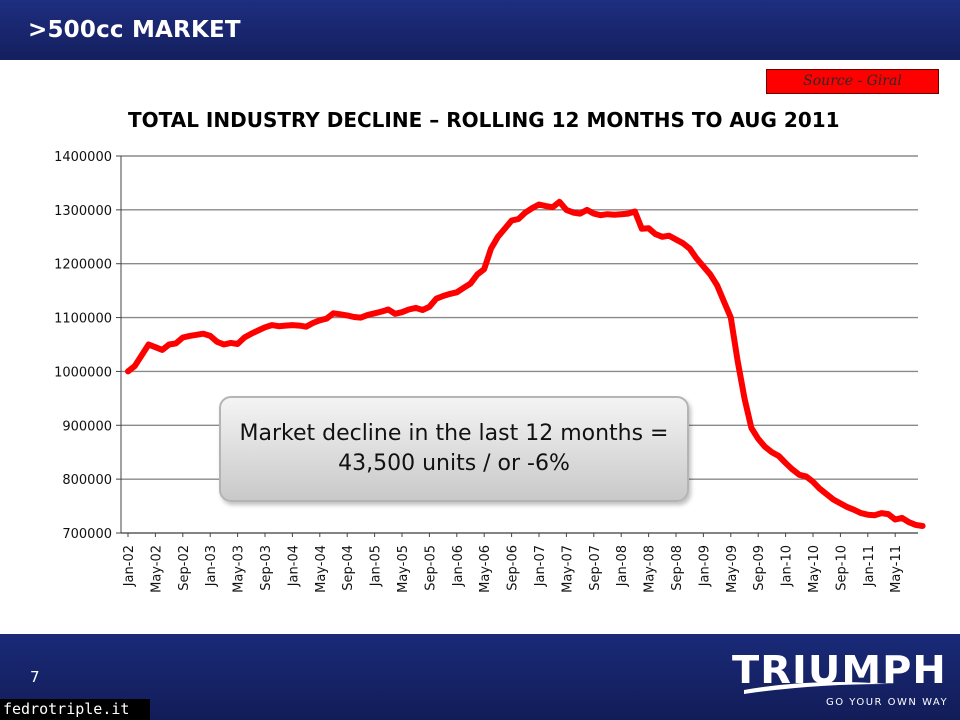  I want to click on x-tick-label: Jan-07, so click(540, 566).